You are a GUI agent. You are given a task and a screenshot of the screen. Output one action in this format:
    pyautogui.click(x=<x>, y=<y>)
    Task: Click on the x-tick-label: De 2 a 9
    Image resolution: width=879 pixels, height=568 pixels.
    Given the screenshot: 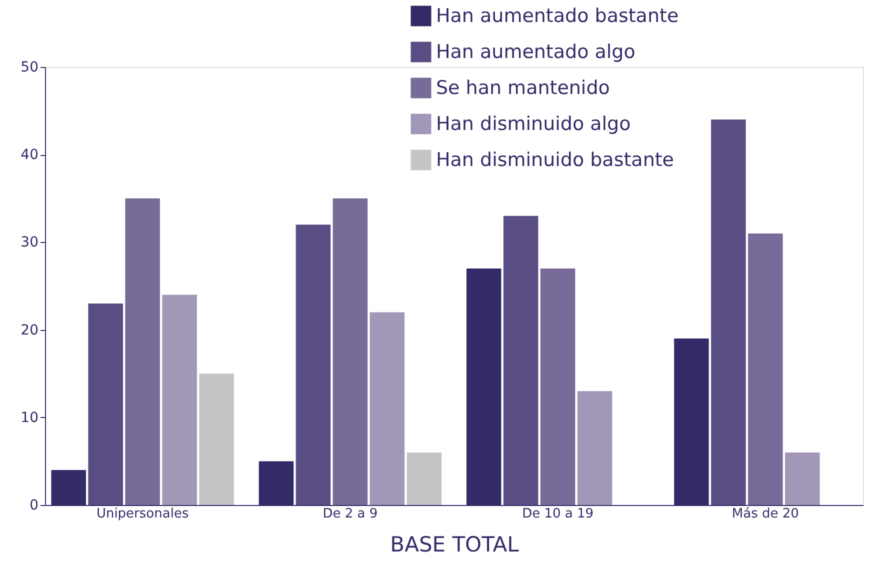 What is the action you would take?
    pyautogui.click(x=350, y=514)
    